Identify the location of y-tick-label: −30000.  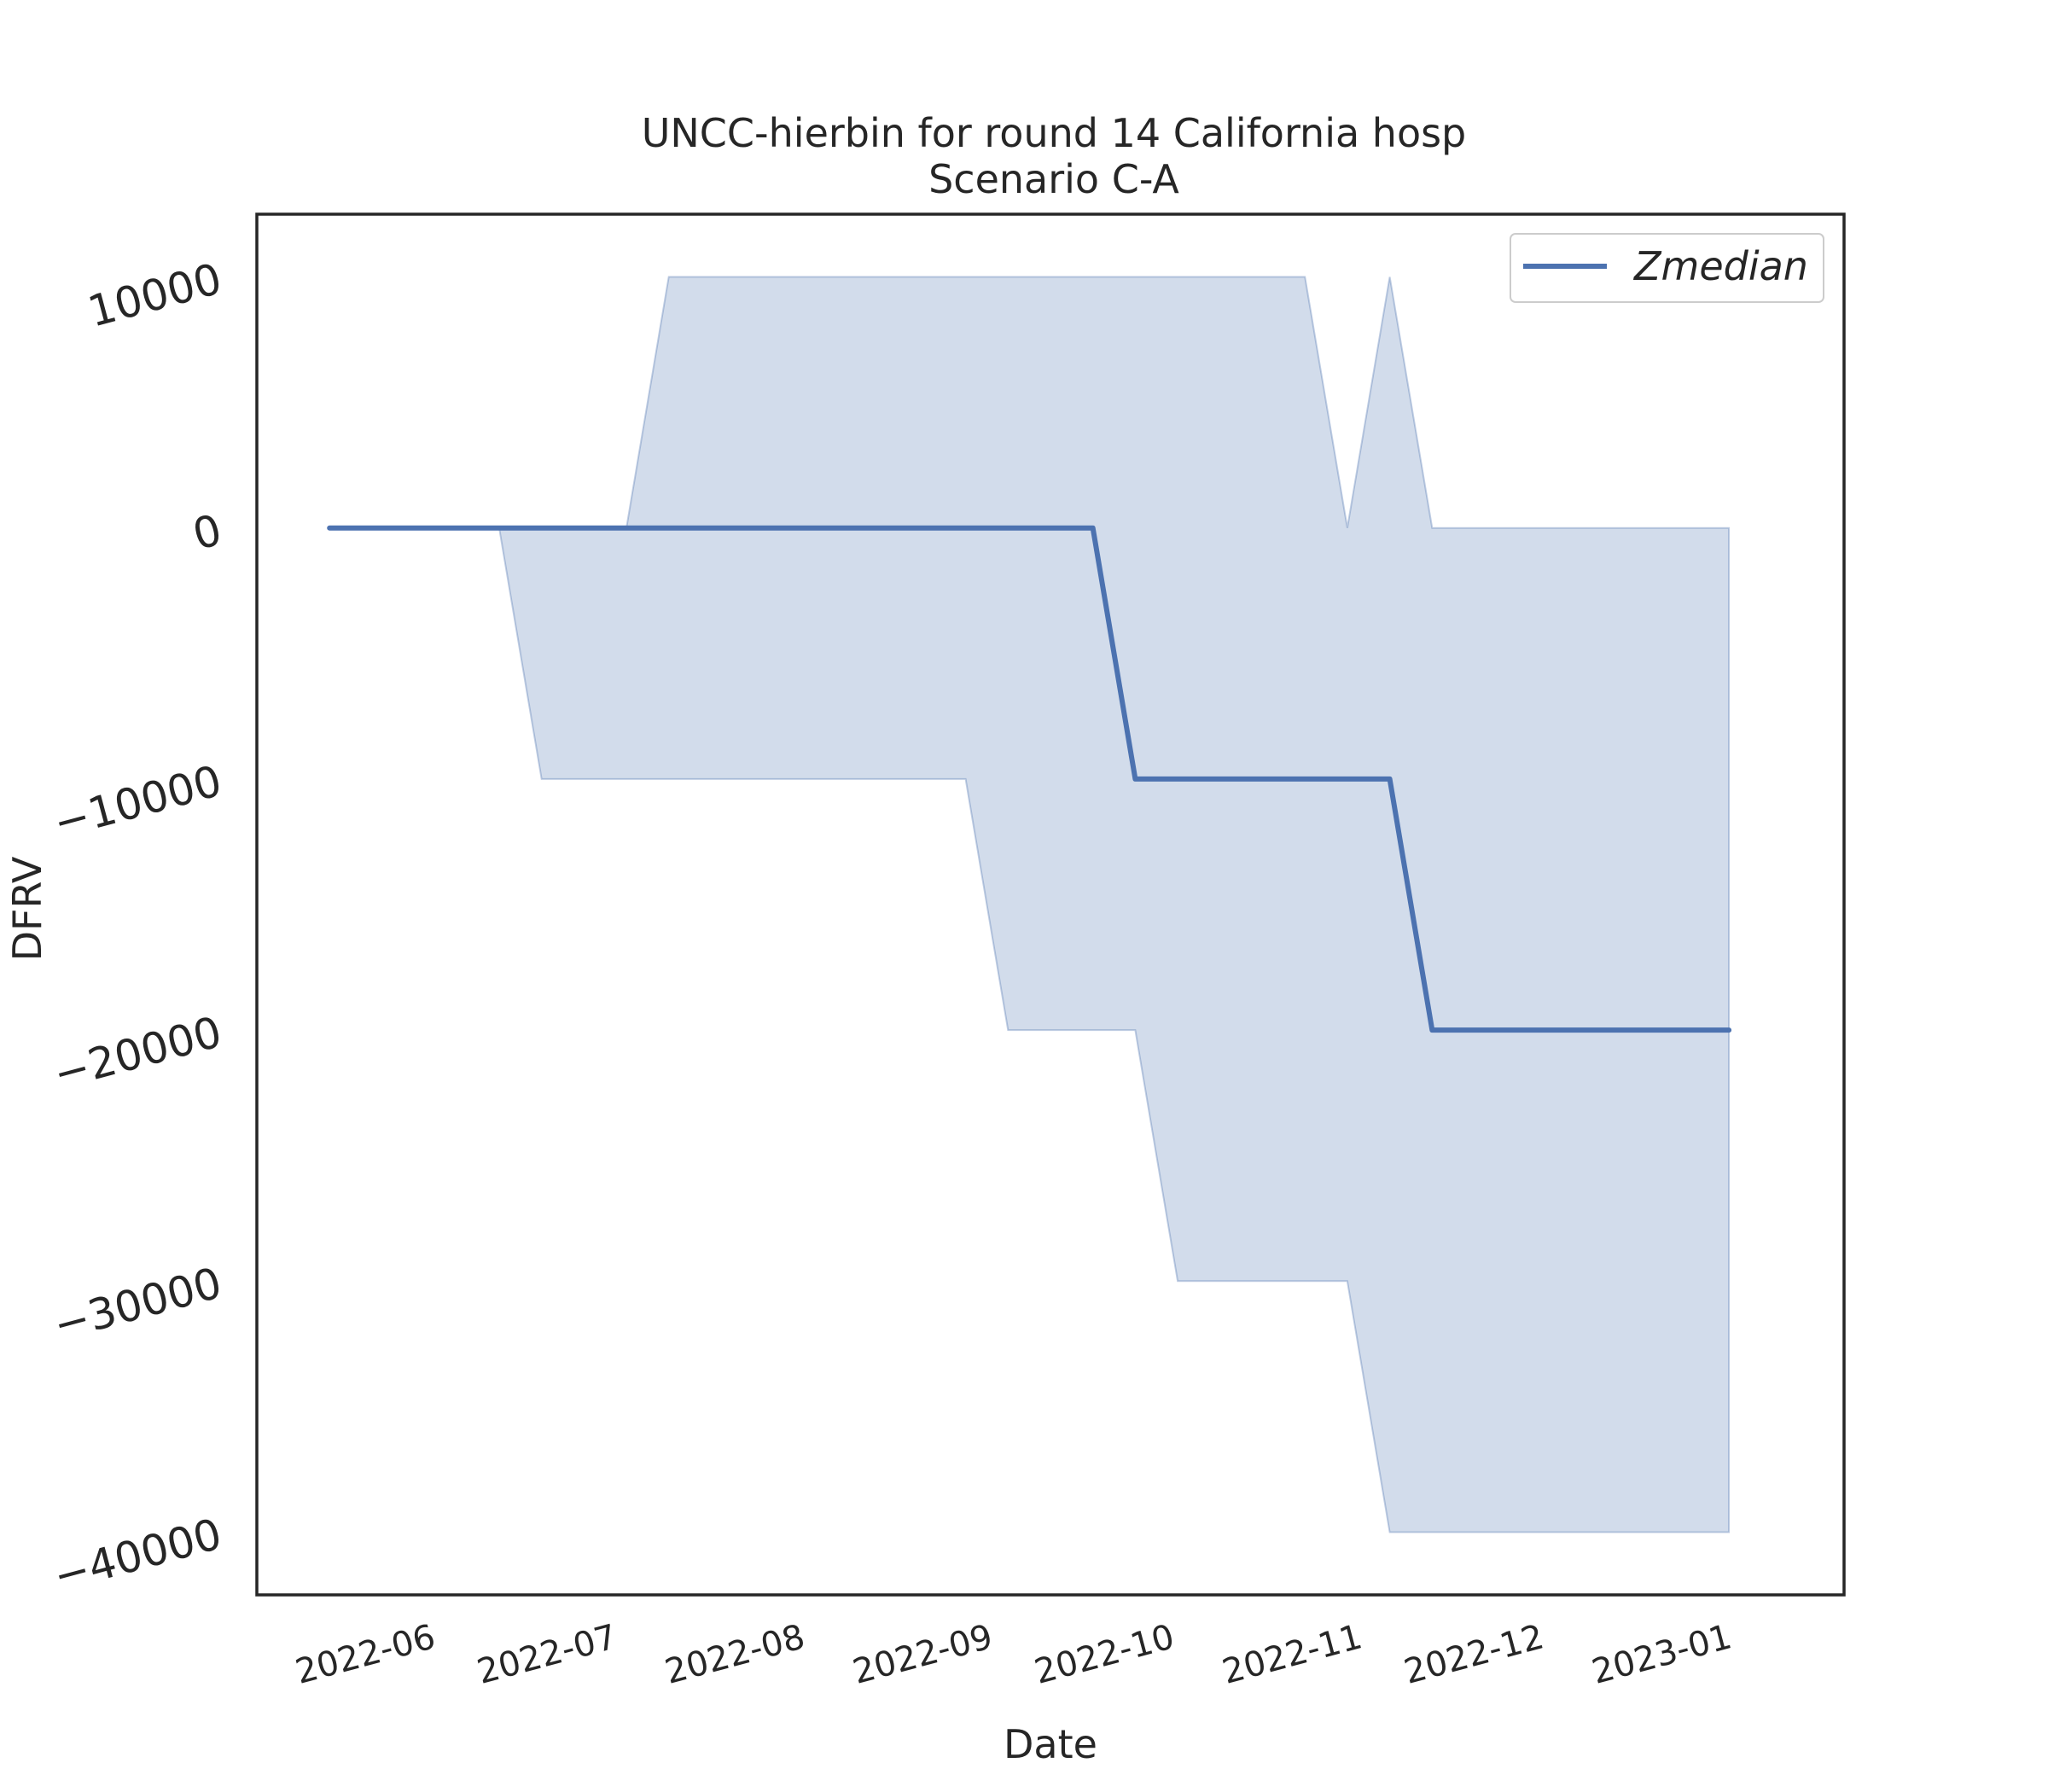
(138, 1304).